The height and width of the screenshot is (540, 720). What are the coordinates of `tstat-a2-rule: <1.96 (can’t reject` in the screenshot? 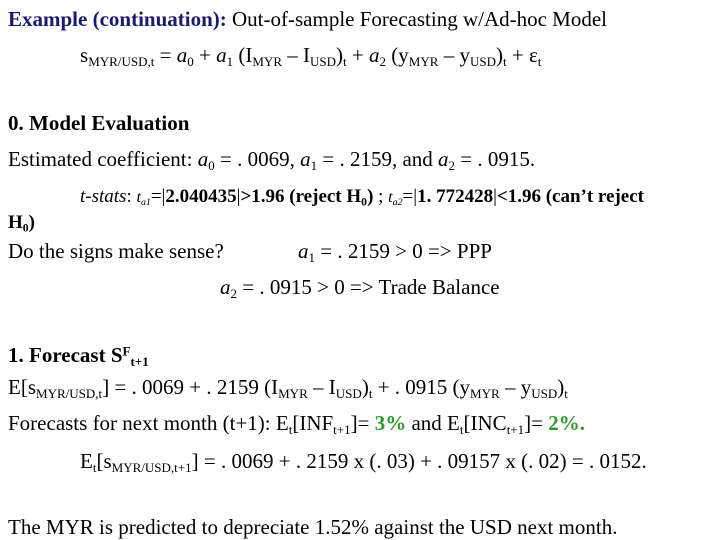 It's located at (570, 196).